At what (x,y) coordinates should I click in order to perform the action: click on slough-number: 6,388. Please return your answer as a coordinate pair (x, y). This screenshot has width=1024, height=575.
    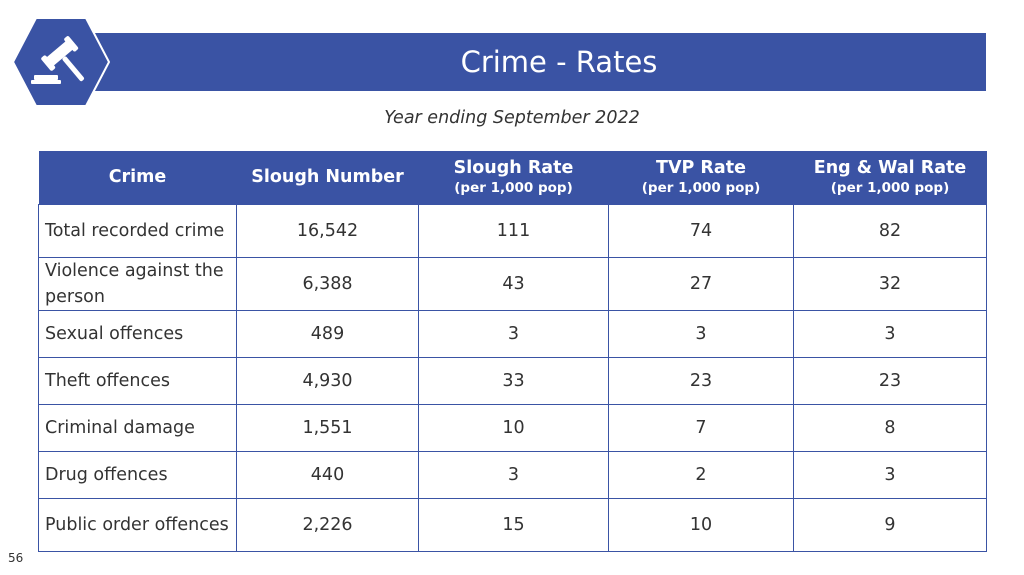
    Looking at the image, I should click on (327, 283).